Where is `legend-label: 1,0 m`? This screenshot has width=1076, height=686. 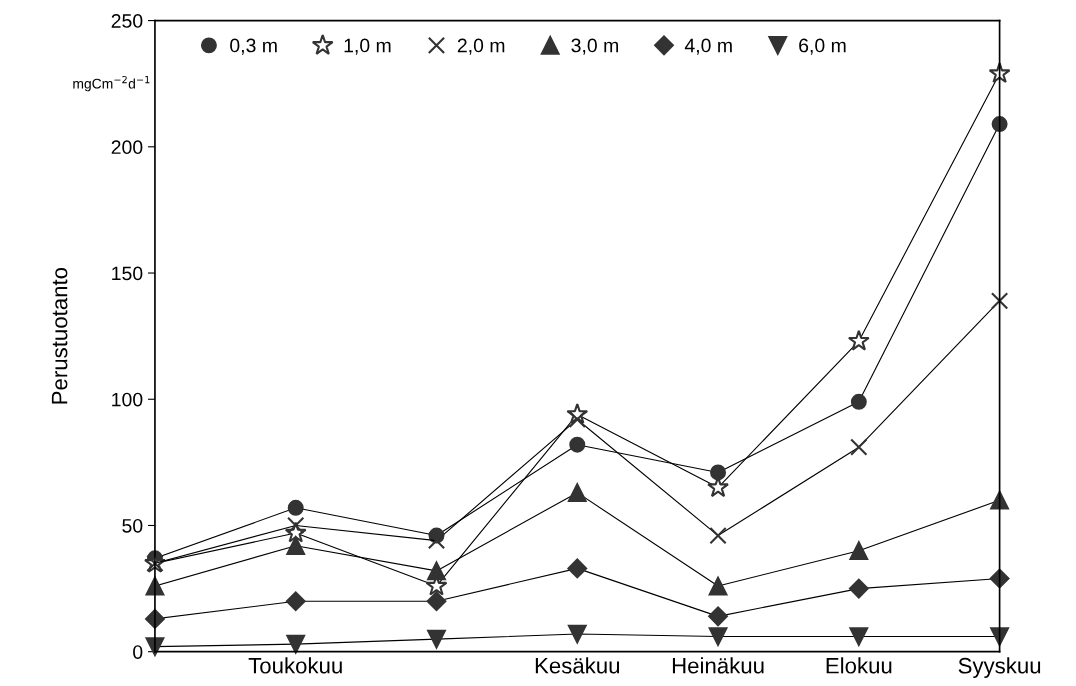 legend-label: 1,0 m is located at coordinates (367, 46).